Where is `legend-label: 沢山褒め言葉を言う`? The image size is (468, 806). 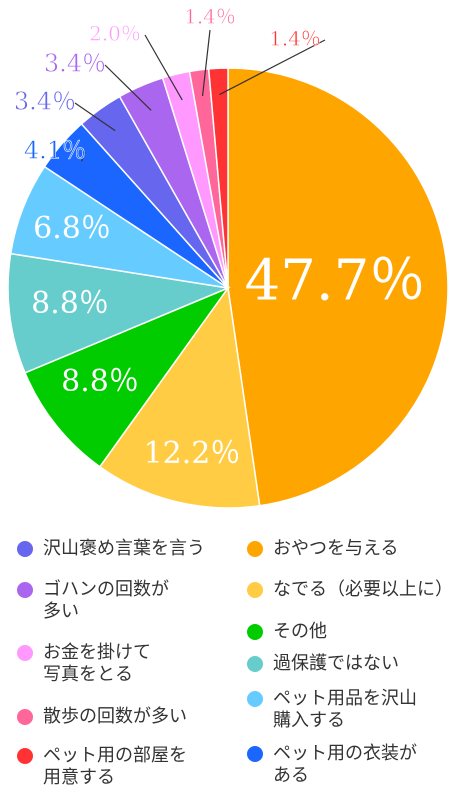 legend-label: 沢山褒め言葉を言う is located at coordinates (124, 548).